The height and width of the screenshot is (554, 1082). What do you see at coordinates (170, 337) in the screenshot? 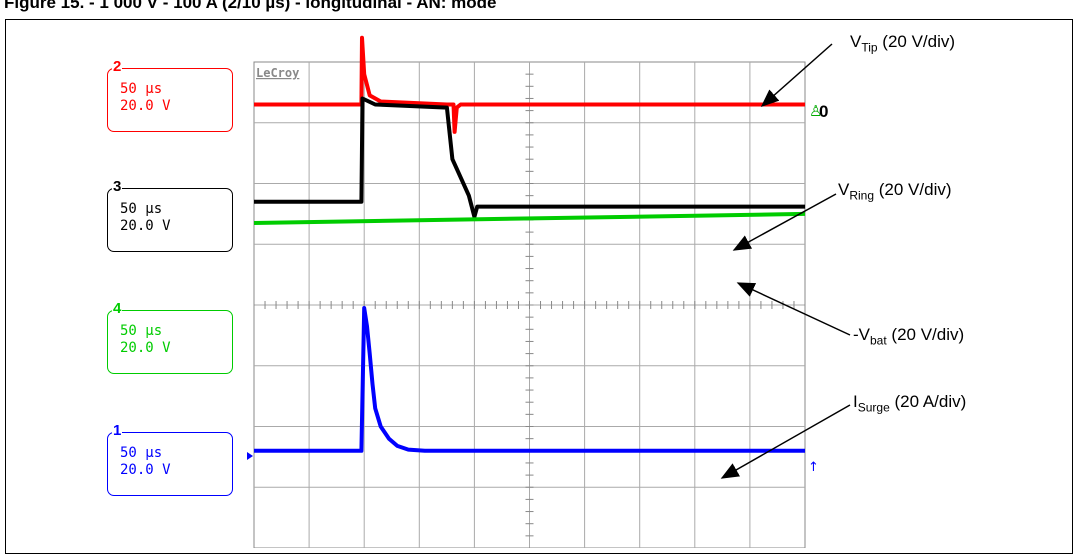
I see `channel-4-box: 4 50 µs 20.0 V` at bounding box center [170, 337].